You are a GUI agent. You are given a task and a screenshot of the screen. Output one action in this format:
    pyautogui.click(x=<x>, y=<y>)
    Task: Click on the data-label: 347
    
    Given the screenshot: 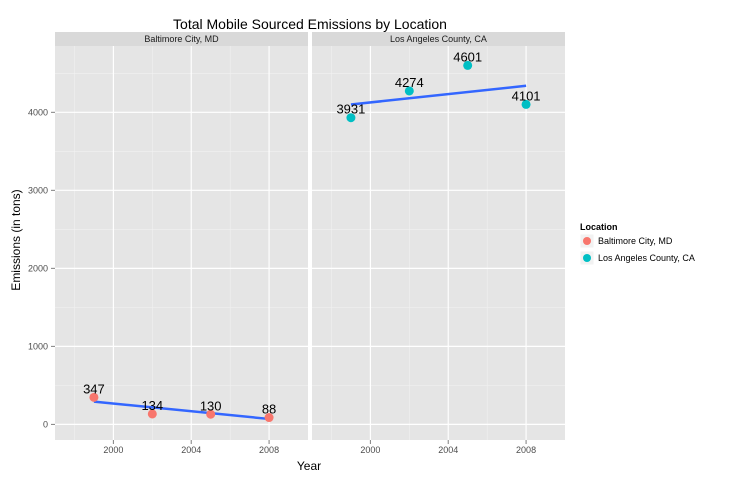 What is the action you would take?
    pyautogui.click(x=94, y=388)
    